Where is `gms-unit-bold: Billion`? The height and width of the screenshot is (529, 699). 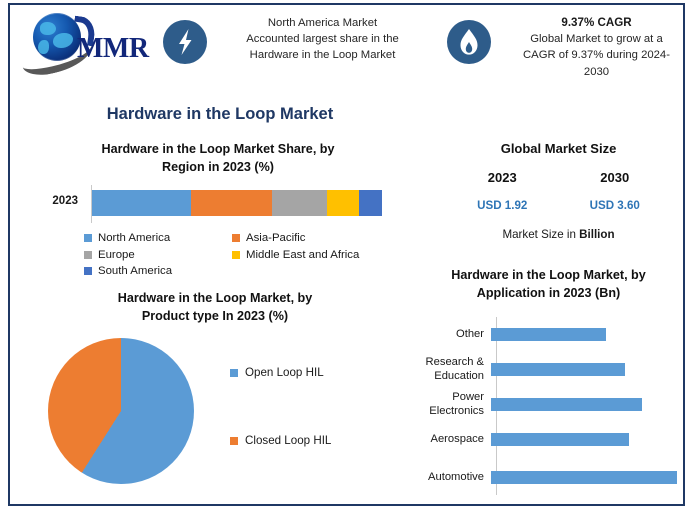
gms-unit-bold: Billion is located at coordinates (597, 234).